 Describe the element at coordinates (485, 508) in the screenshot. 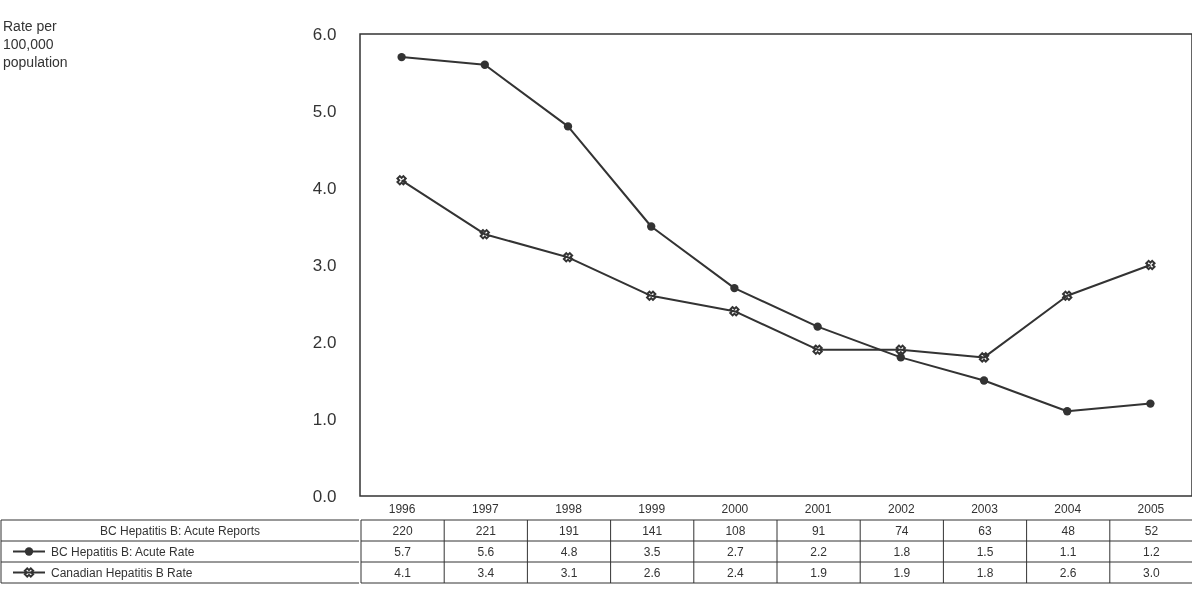

I see `x-tick-label: 1997` at that location.